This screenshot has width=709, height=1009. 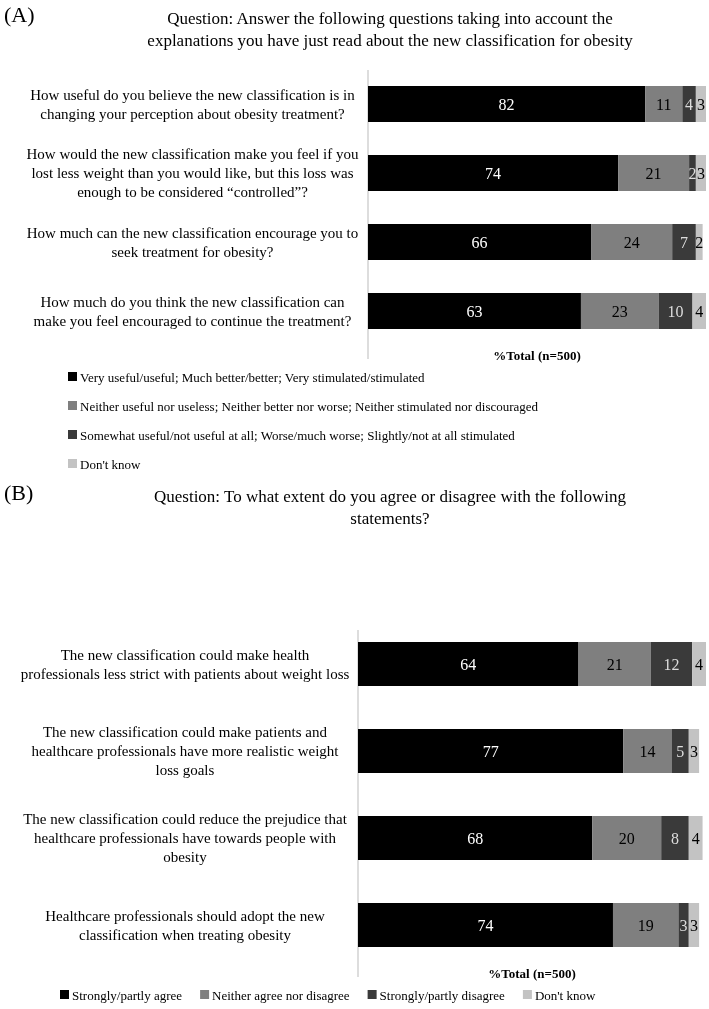 What do you see at coordinates (185, 751) in the screenshot?
I see `y-tick-label: The new classification could make patients and healthcare professionals have more realistic weight loss goals` at bounding box center [185, 751].